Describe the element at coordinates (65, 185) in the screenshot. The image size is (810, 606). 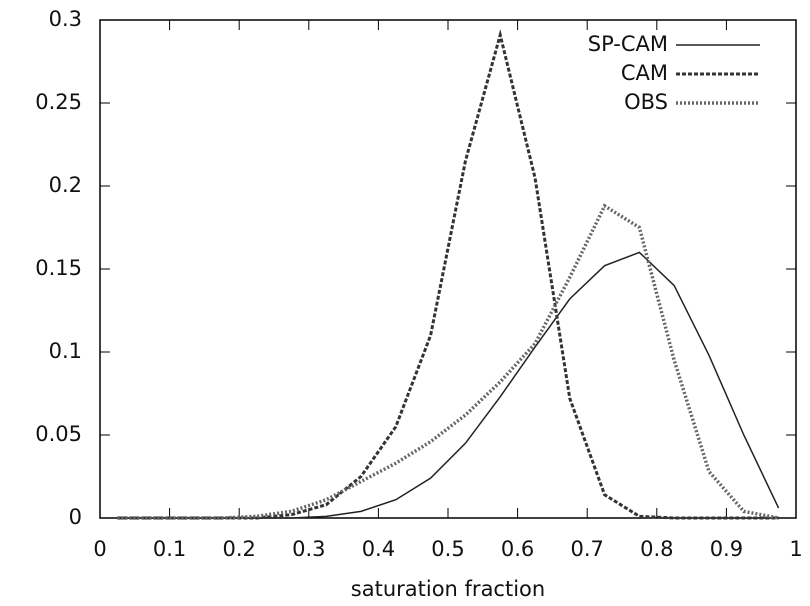
I see `y-tick-label: 0.2` at that location.